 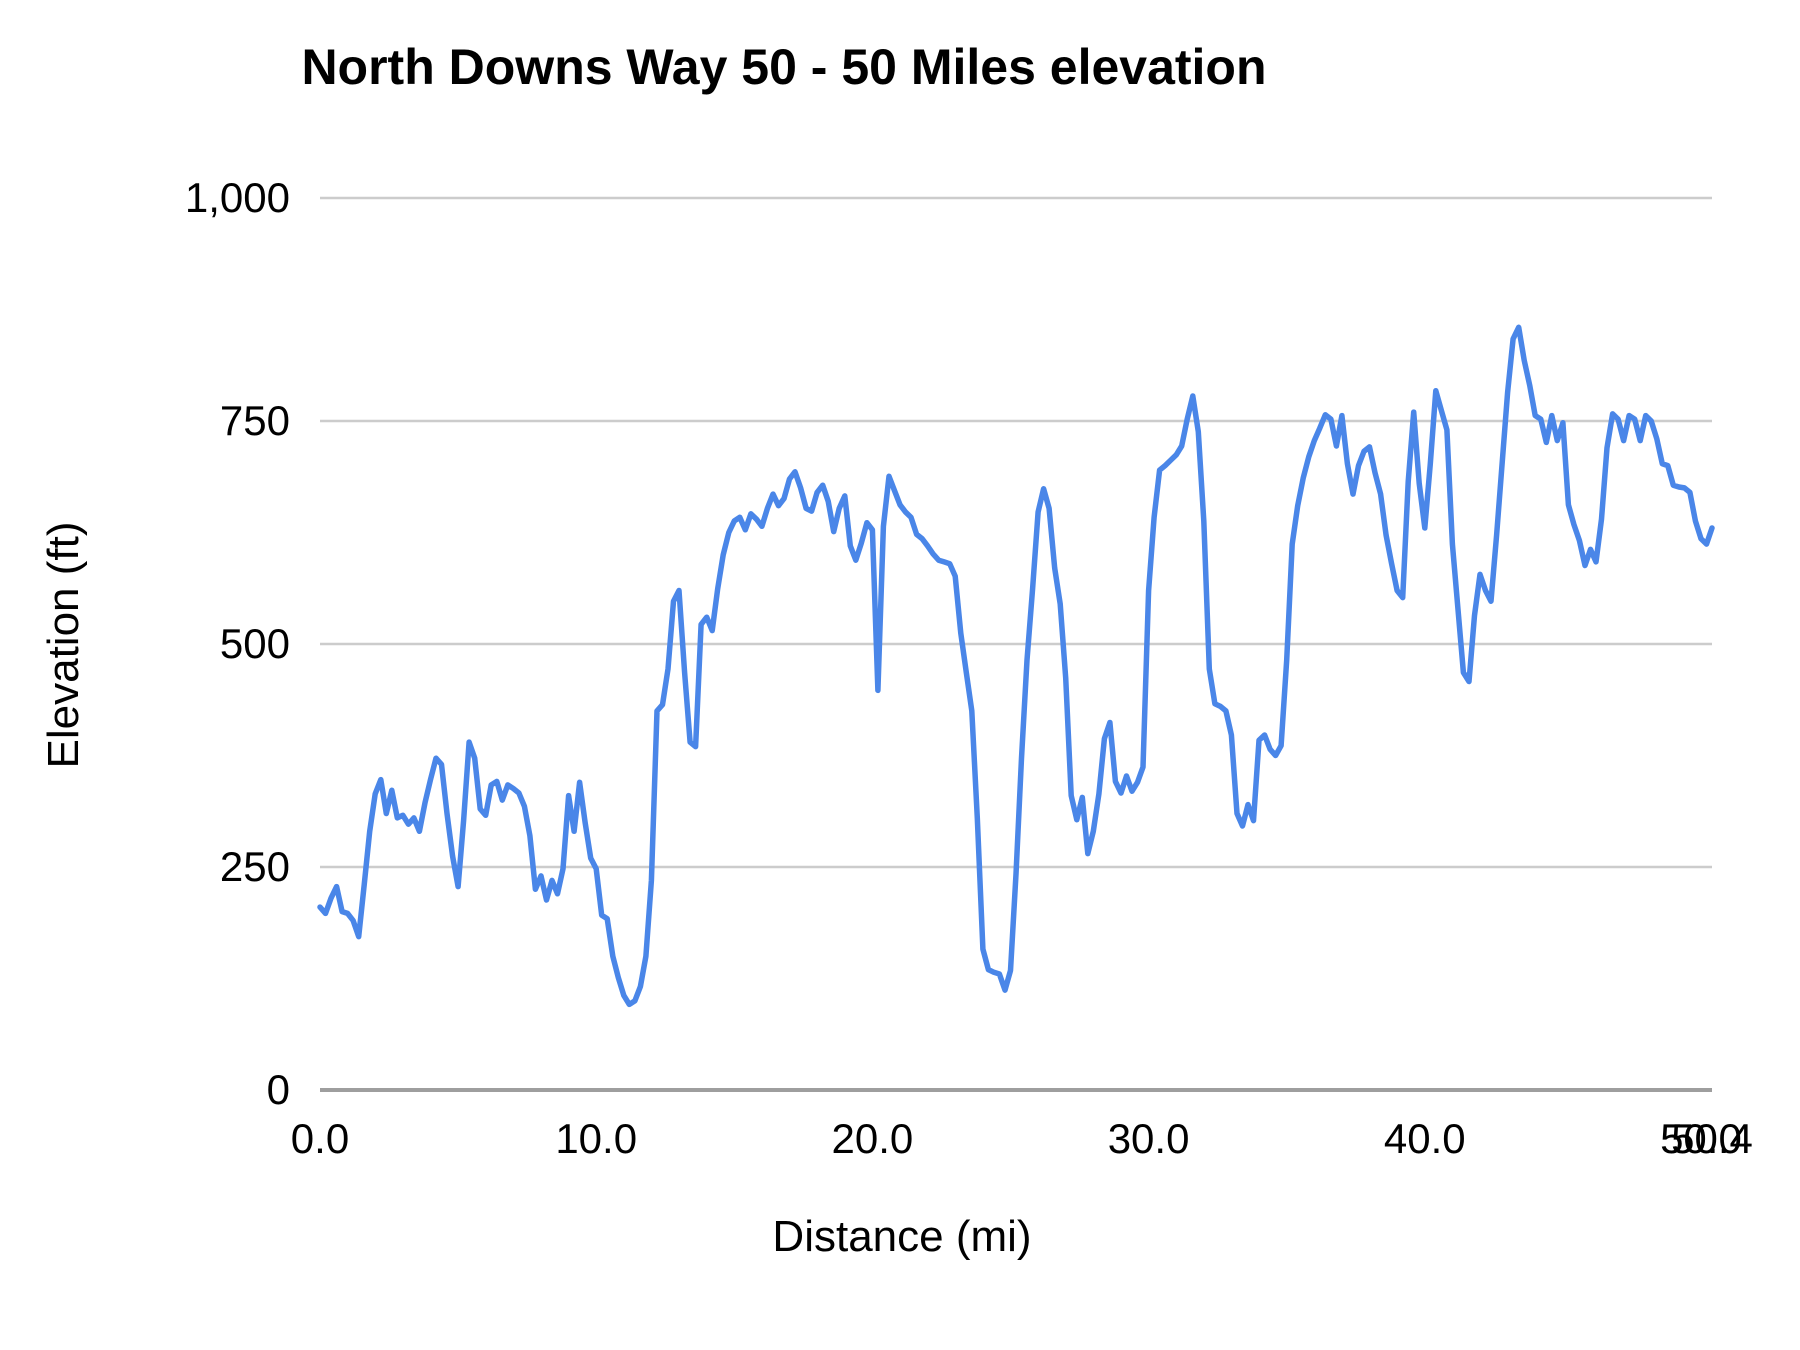 I want to click on y-tick-label-0: 0, so click(x=278, y=1089).